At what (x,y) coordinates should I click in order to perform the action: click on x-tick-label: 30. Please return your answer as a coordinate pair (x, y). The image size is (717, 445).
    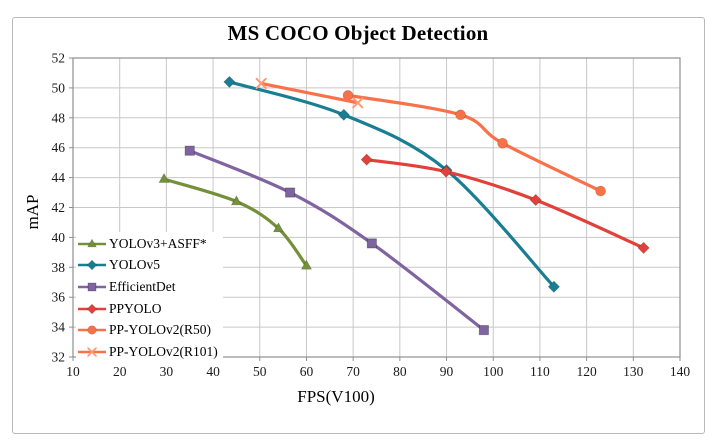
    Looking at the image, I should click on (167, 371).